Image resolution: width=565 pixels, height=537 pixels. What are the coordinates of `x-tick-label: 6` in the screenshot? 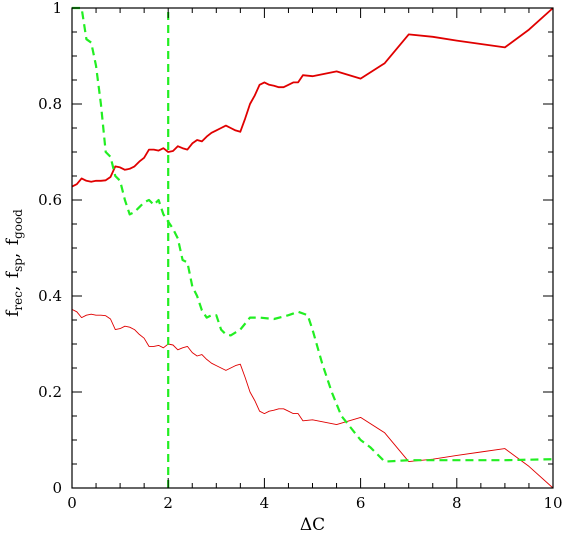 It's located at (361, 503).